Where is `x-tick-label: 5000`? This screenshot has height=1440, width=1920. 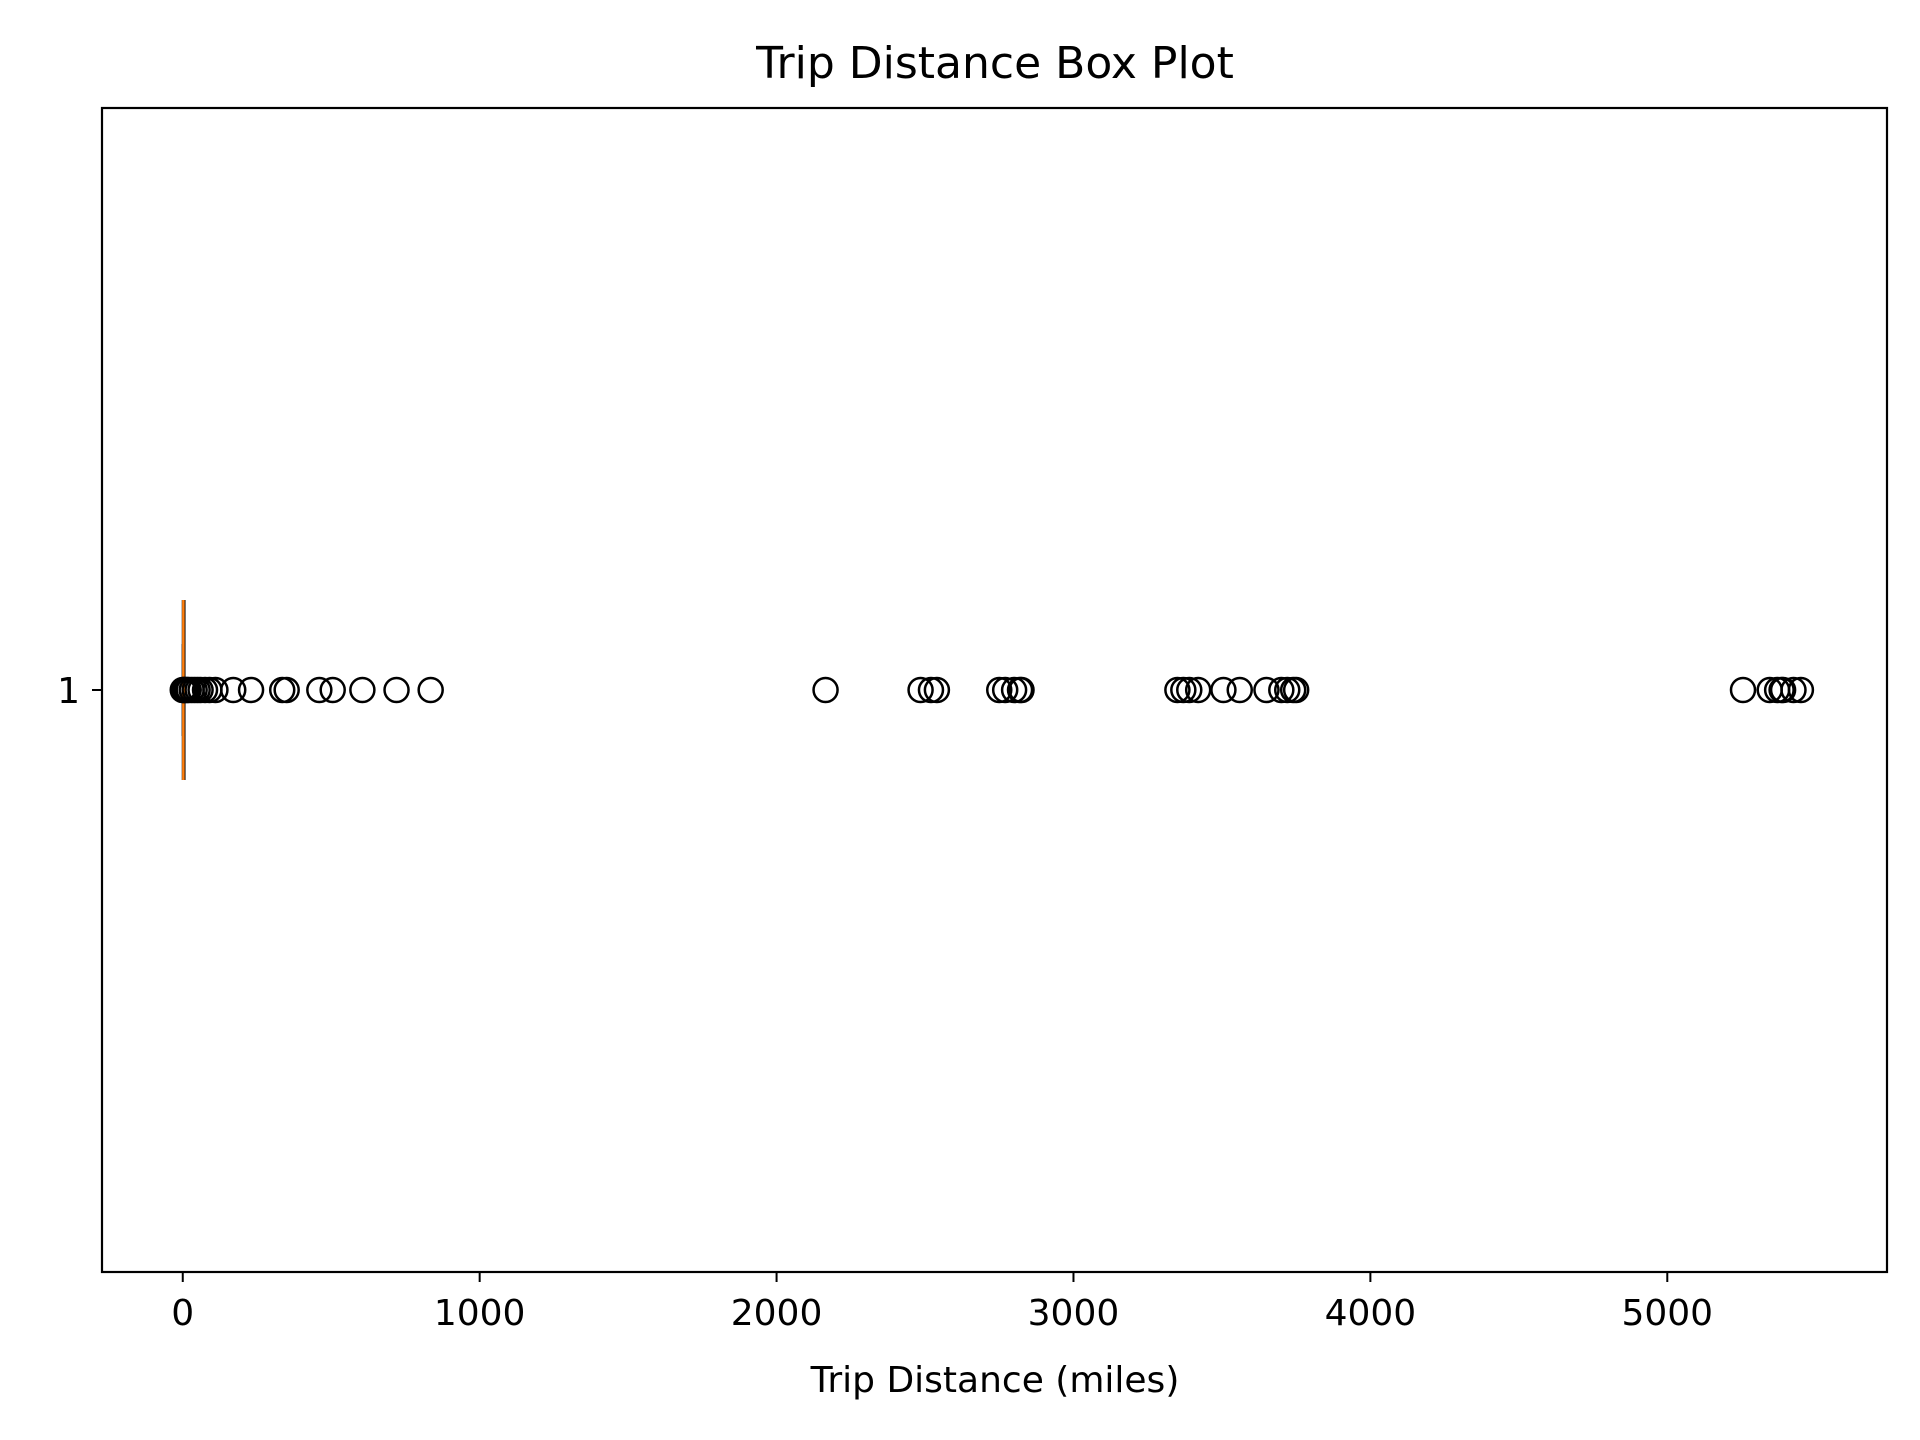
x-tick-label: 5000 is located at coordinates (1667, 1313).